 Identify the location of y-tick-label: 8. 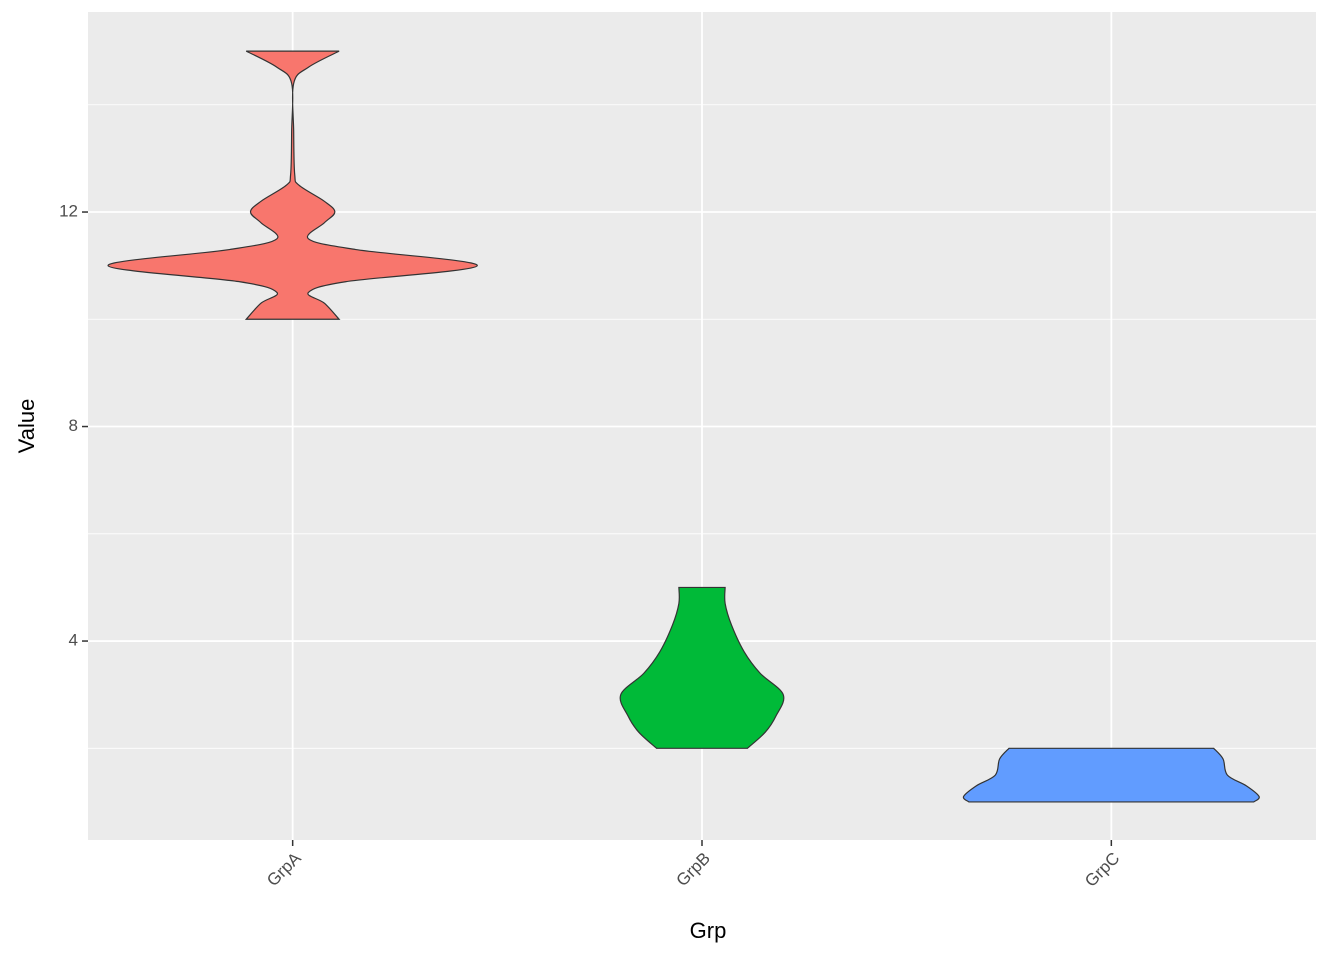
(73, 425).